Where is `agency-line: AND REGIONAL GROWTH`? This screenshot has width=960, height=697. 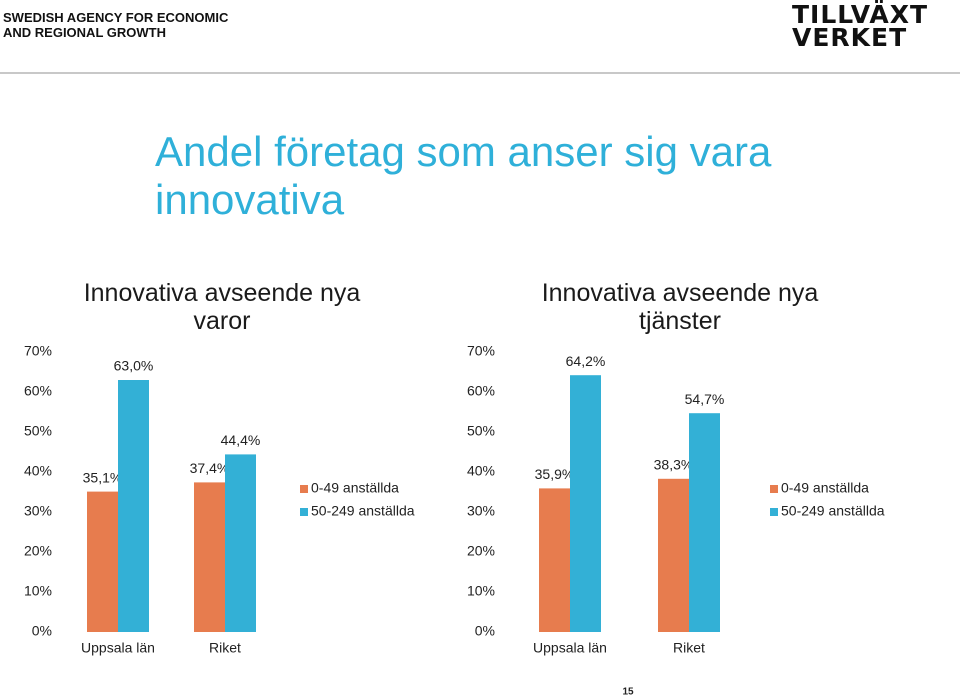
agency-line: AND REGIONAL GROWTH is located at coordinates (84, 32).